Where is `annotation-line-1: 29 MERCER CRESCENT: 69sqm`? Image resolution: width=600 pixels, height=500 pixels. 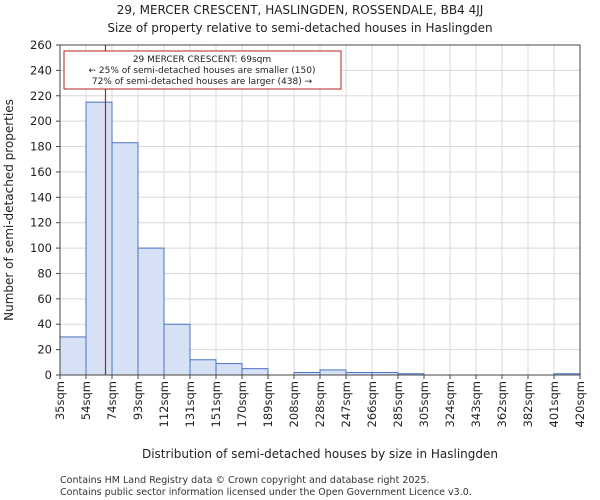 annotation-line-1: 29 MERCER CRESCENT: 69sqm is located at coordinates (202, 60).